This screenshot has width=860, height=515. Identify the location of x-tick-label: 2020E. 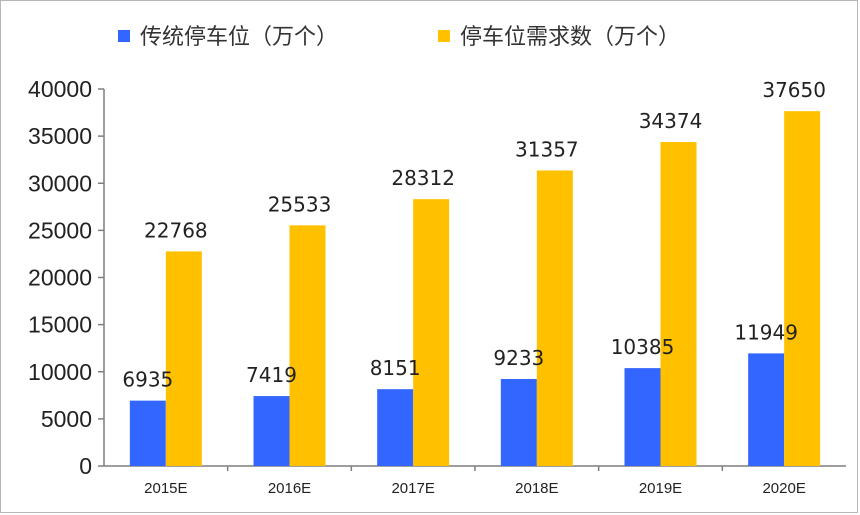
(783, 488).